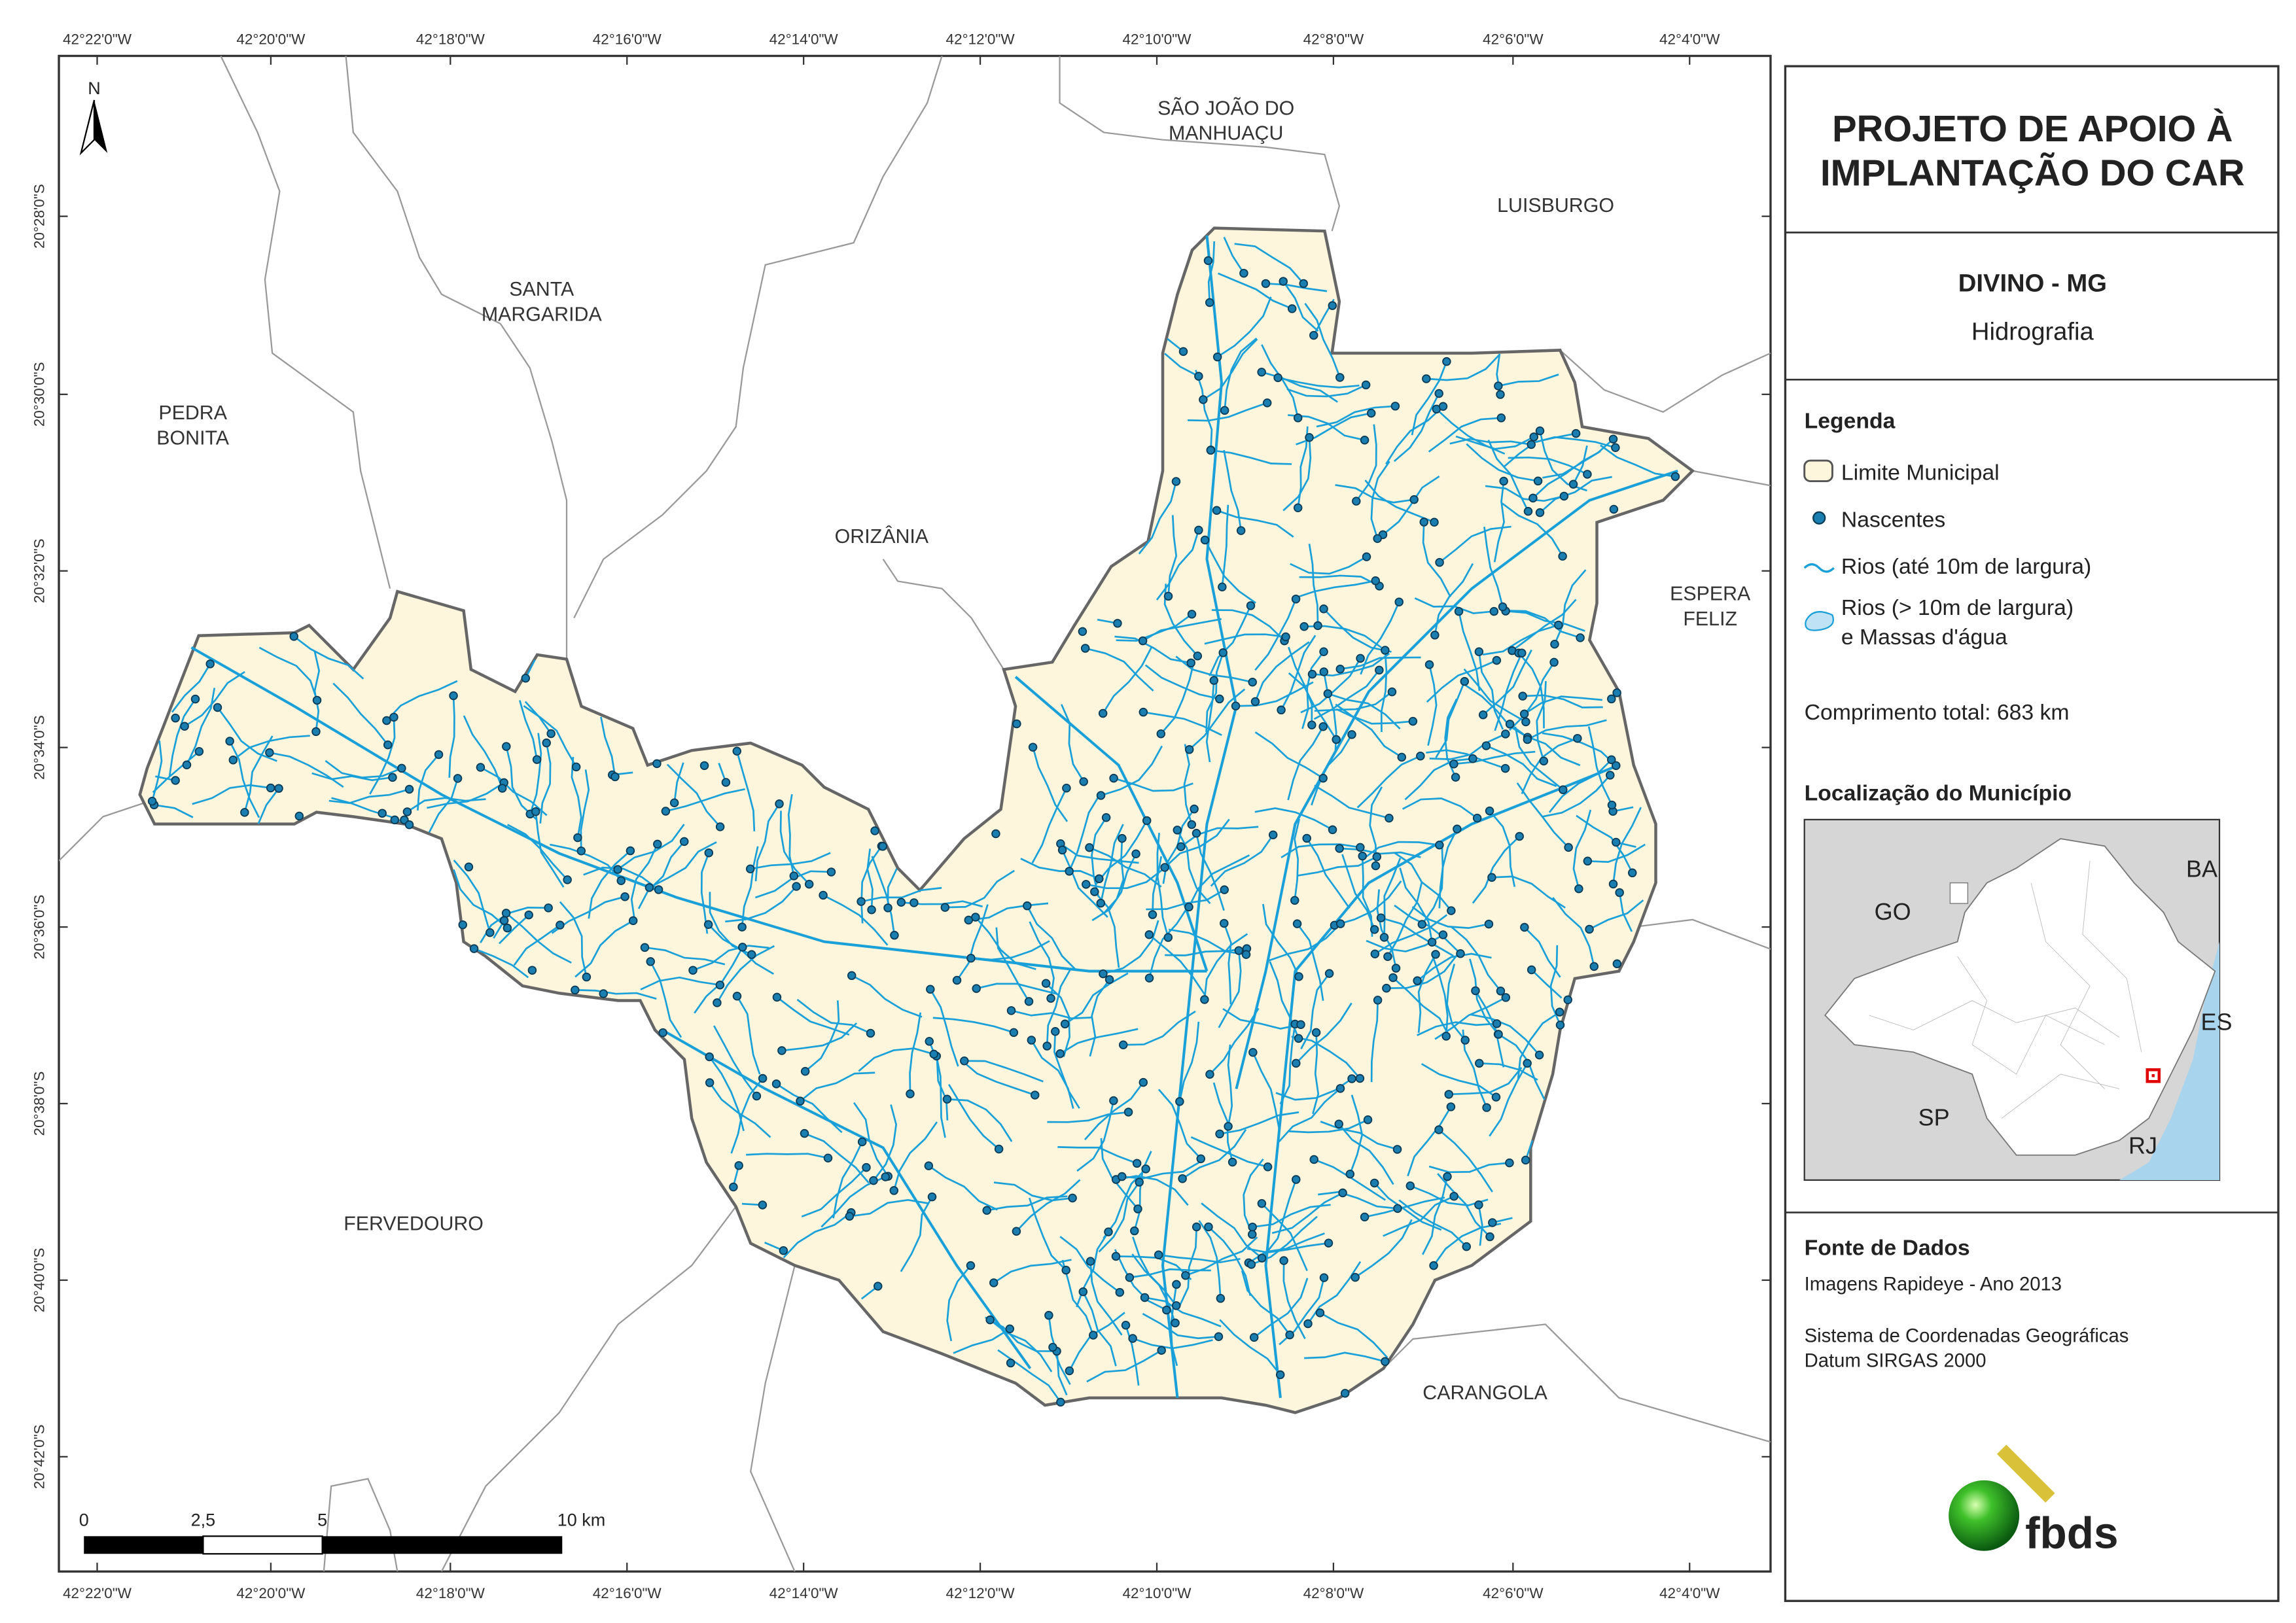 This screenshot has width=2296, height=1623. What do you see at coordinates (2032, 332) in the screenshot?
I see `theme: Hidrografia` at bounding box center [2032, 332].